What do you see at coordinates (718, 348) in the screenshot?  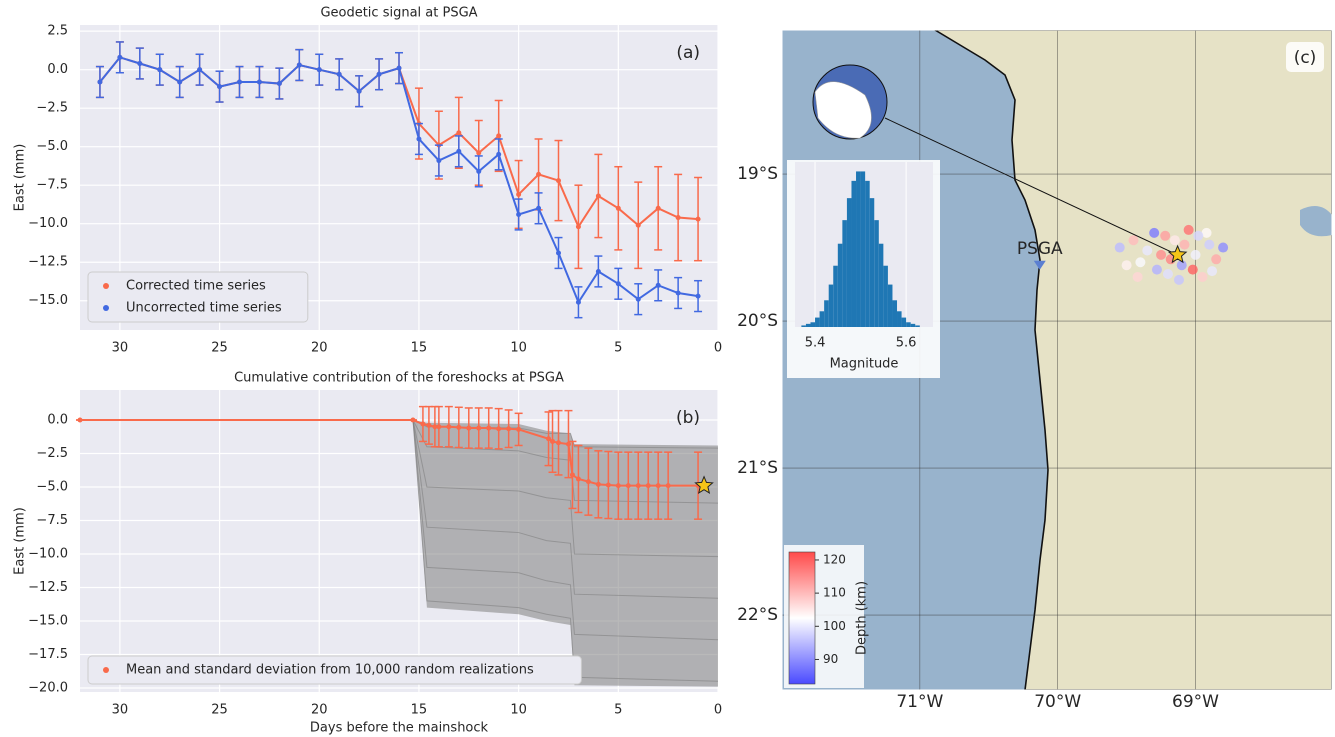 I see `x-tick-label: 0` at bounding box center [718, 348].